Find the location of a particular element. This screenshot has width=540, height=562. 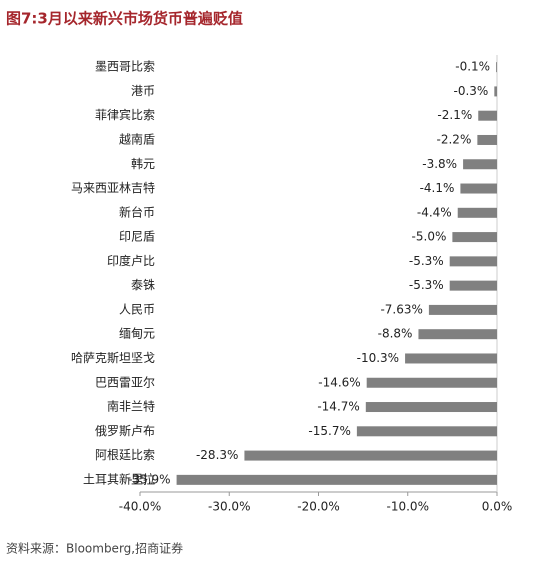

y-tick-label: 墨西哥比索 is located at coordinates (125, 67).